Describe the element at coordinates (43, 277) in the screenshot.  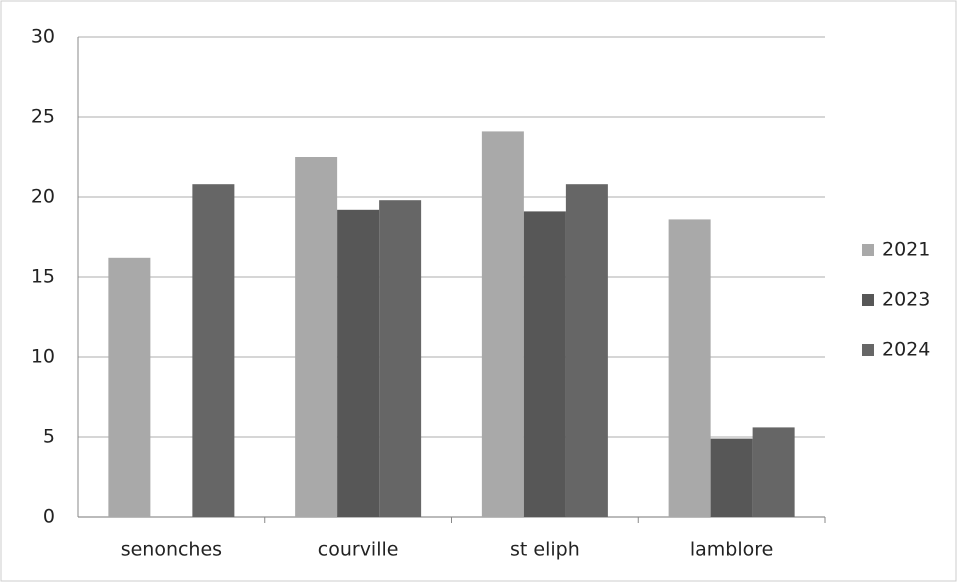
I see `y-tick-label: 15` at that location.